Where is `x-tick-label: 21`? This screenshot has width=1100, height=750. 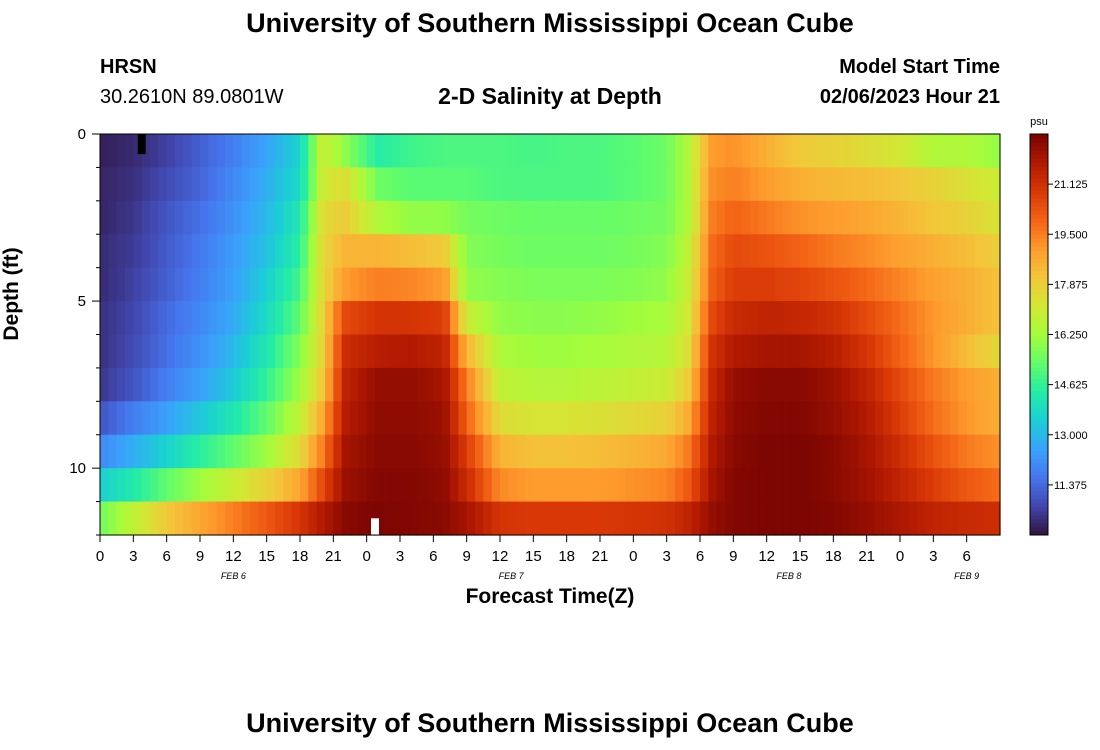
x-tick-label: 21 is located at coordinates (333, 556).